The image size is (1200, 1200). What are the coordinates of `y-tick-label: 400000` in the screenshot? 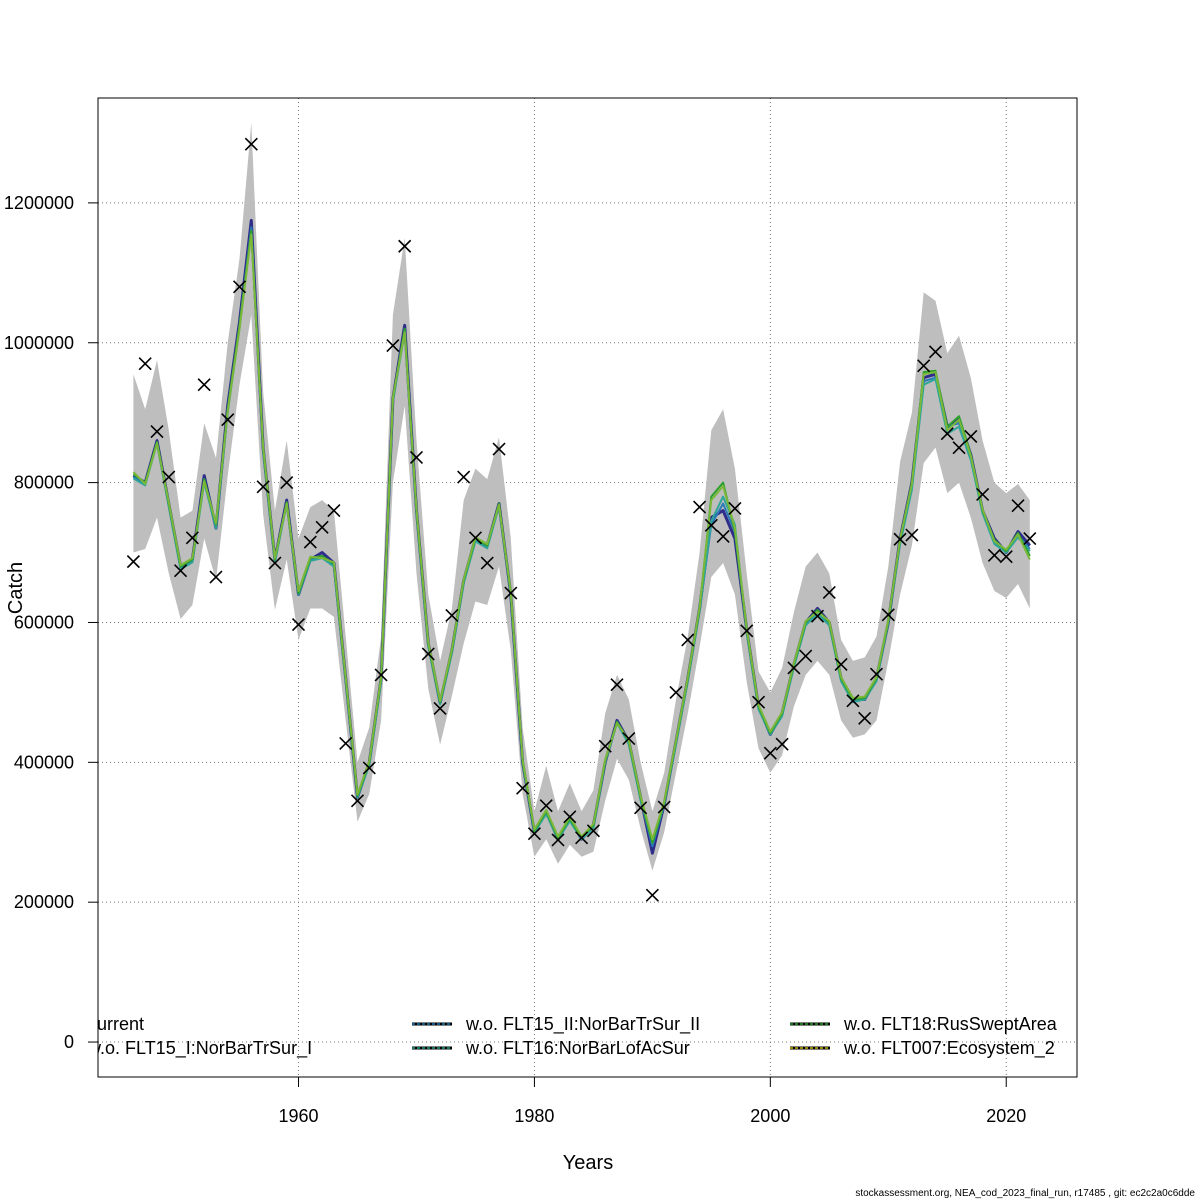 It's located at (44, 762).